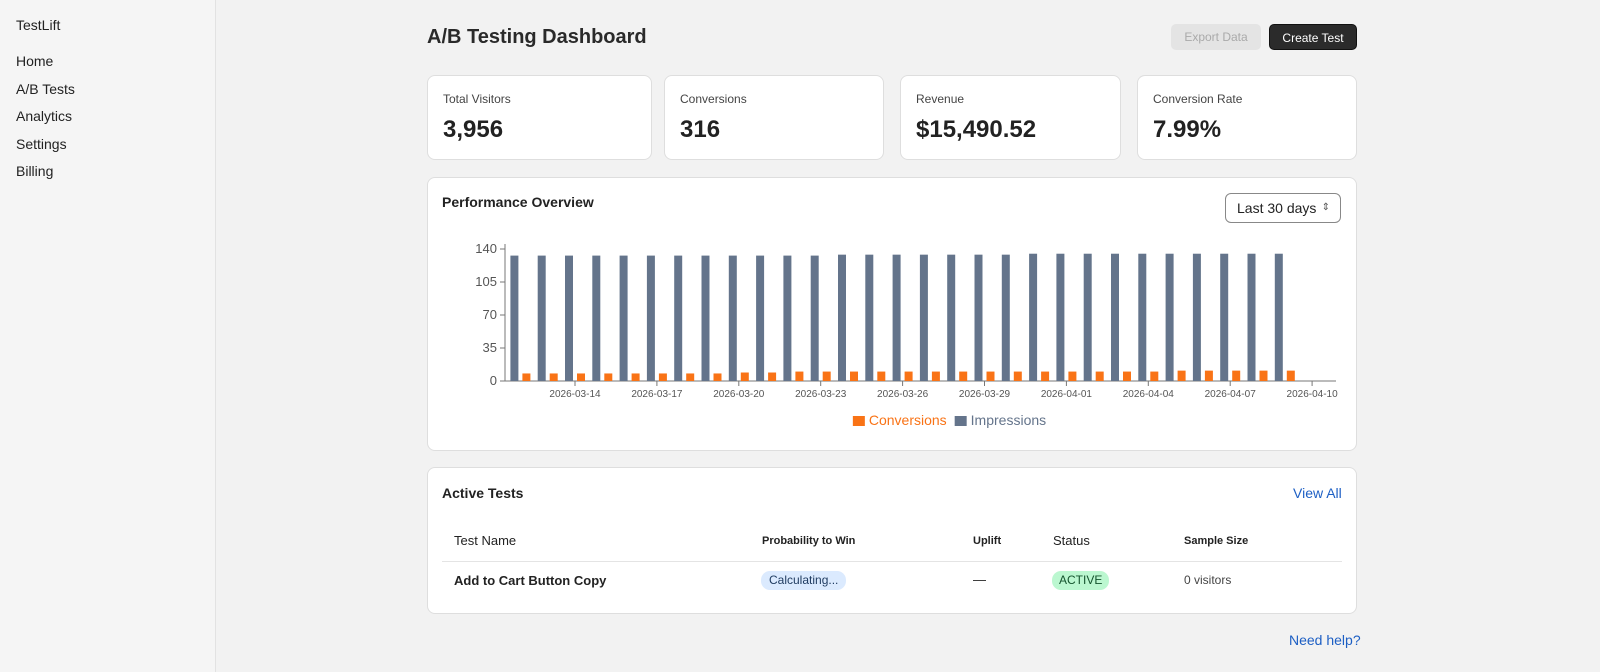  Describe the element at coordinates (821, 394) in the screenshot. I see `x-tick-label: 2026-03-23` at that location.